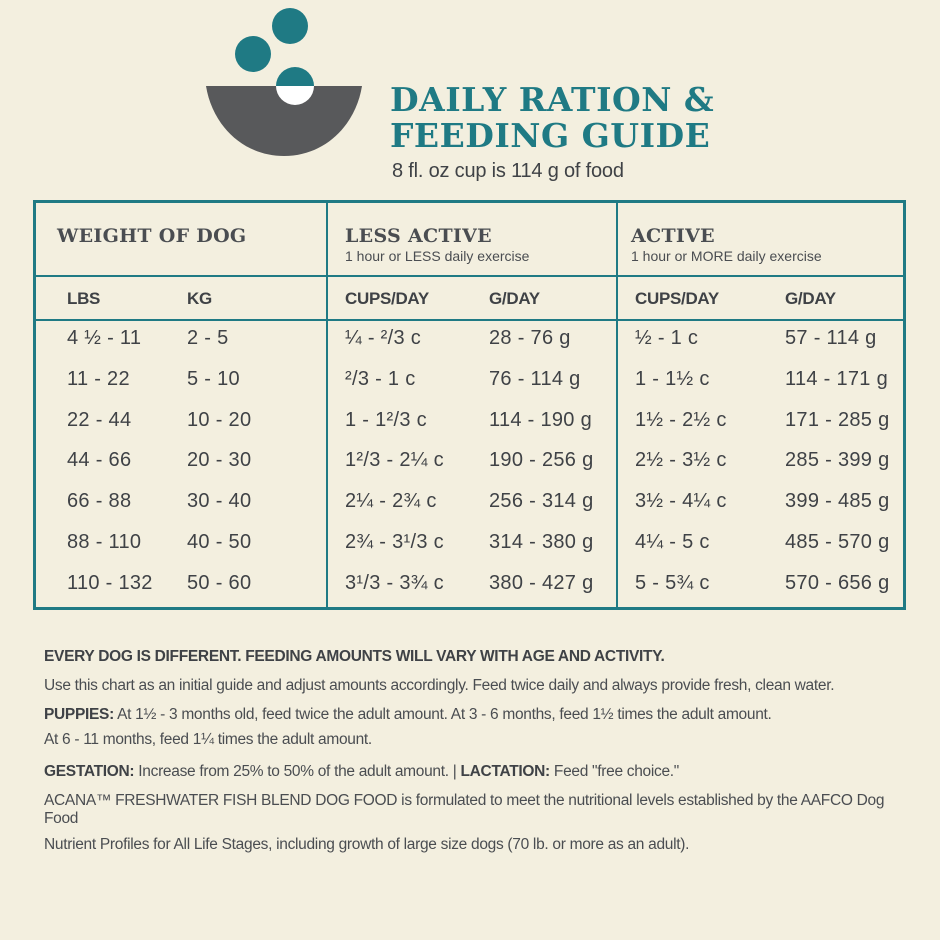 Image resolution: width=940 pixels, height=940 pixels. I want to click on puppies-label: PUPPIES:, so click(79, 714).